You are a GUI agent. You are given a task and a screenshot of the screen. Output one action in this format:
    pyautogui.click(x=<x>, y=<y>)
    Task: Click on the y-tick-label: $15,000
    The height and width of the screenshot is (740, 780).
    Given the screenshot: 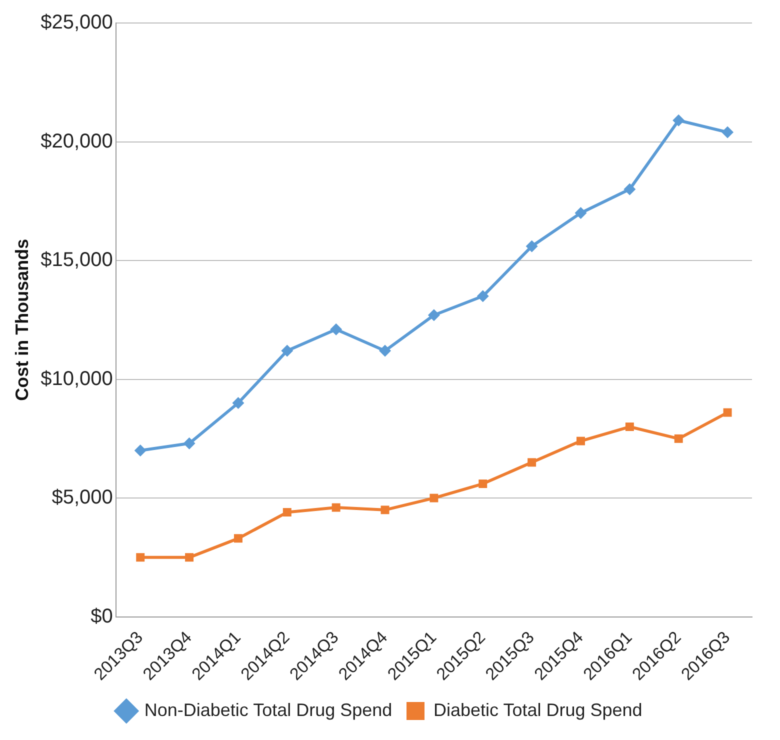 What is the action you would take?
    pyautogui.click(x=76, y=260)
    